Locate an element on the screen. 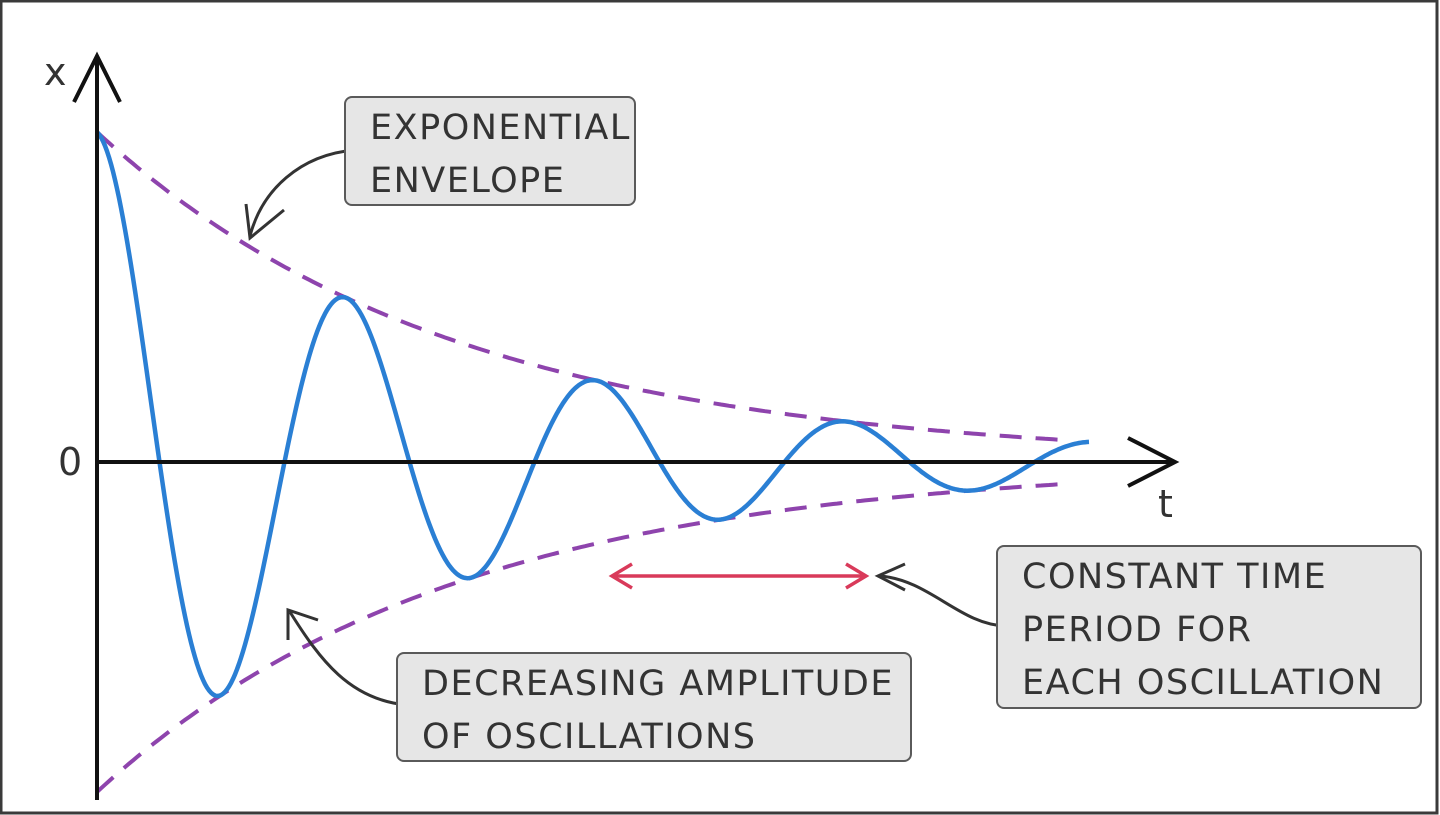 This screenshot has width=1440, height=815. period-label-line-1: CONSTANT TIME is located at coordinates (1175, 577).